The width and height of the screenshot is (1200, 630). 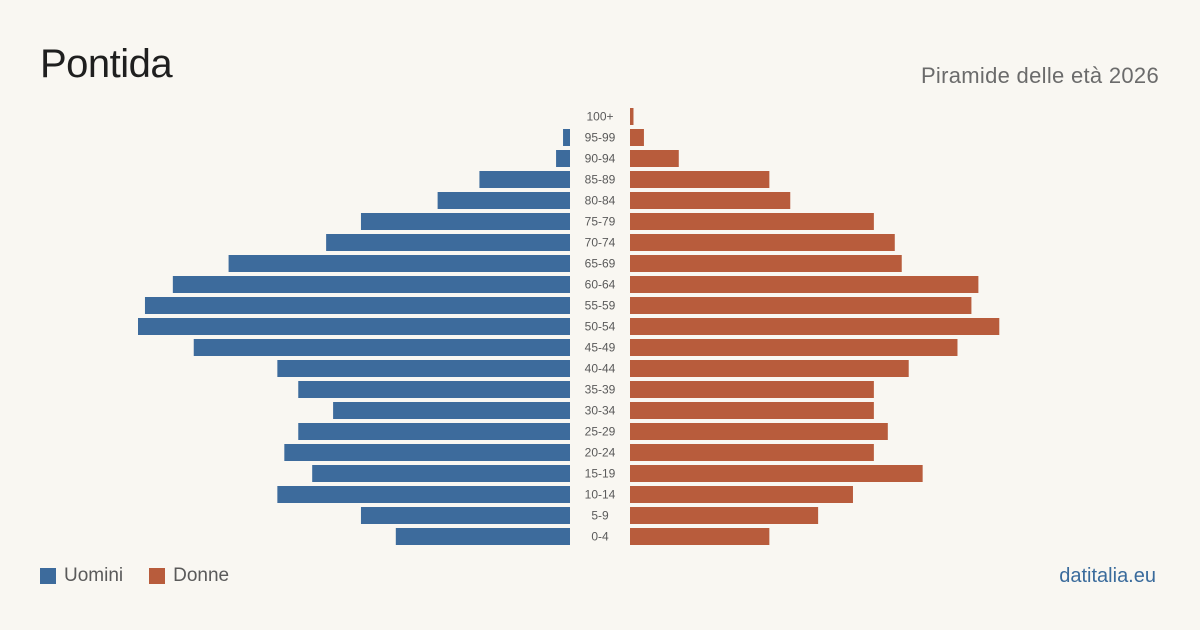 What do you see at coordinates (600, 306) in the screenshot?
I see `age-label-55-59: 55-59` at bounding box center [600, 306].